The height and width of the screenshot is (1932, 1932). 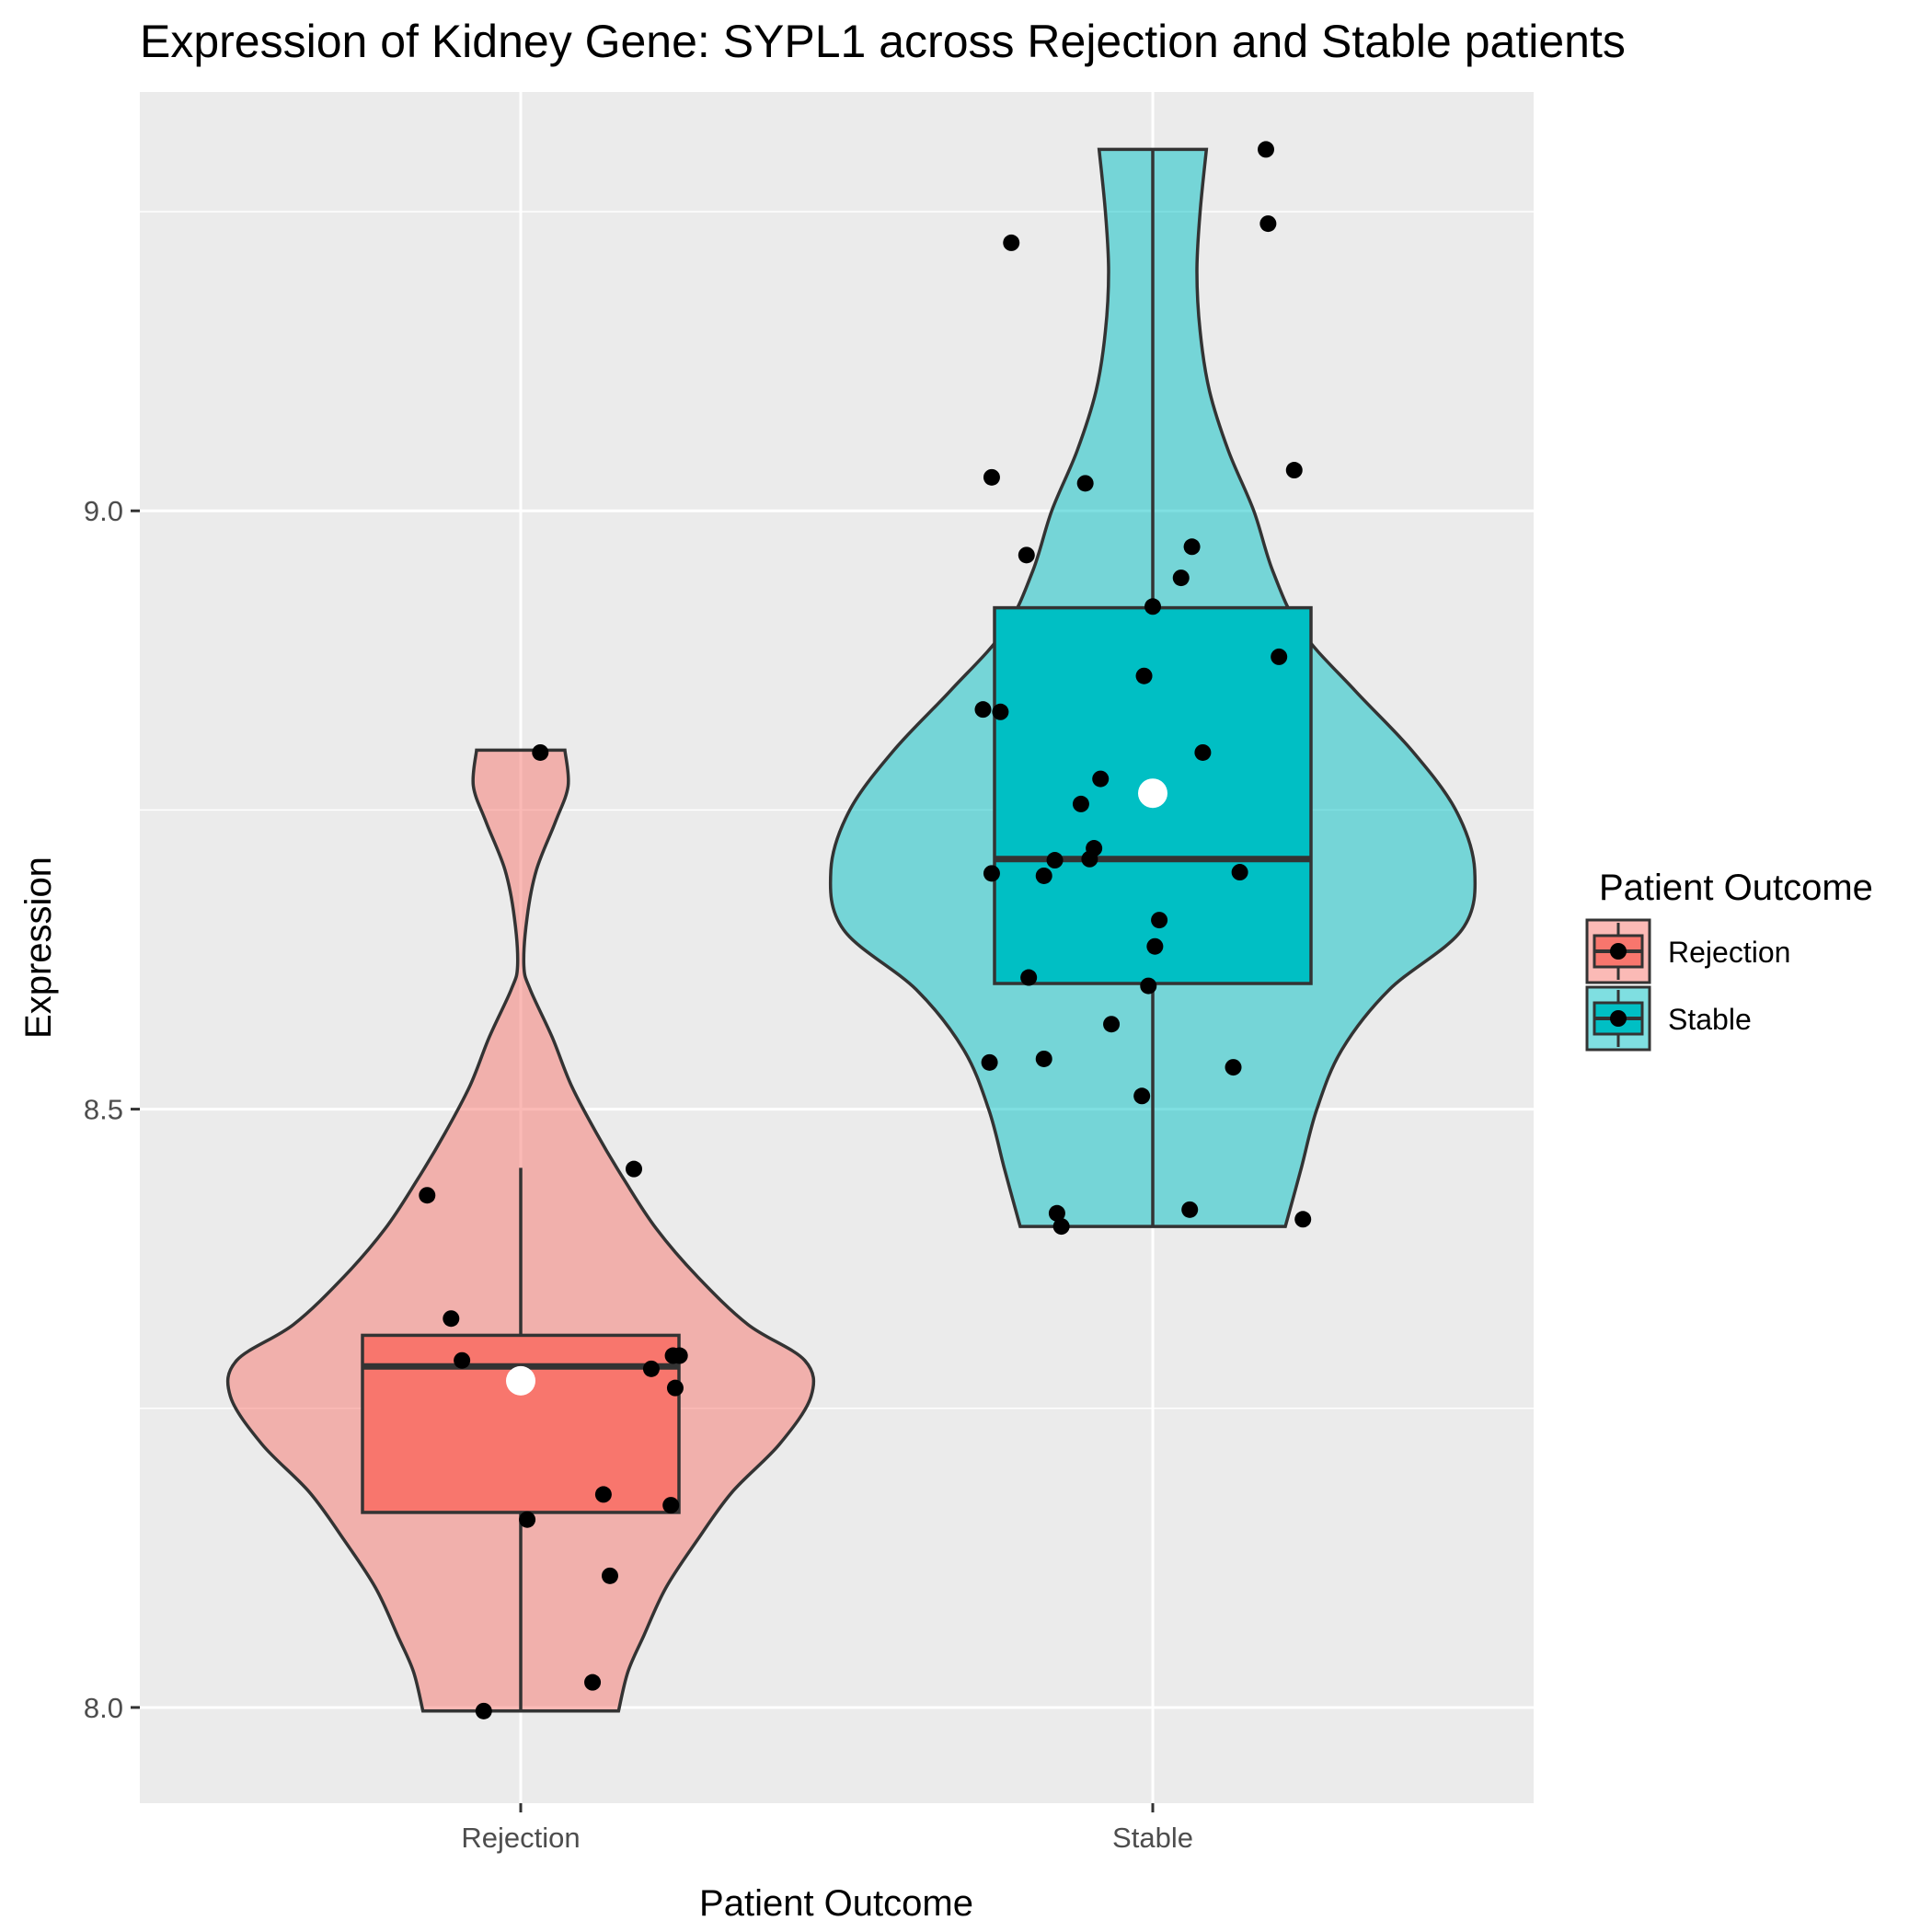 What do you see at coordinates (521, 1423) in the screenshot?
I see `box-rejection` at bounding box center [521, 1423].